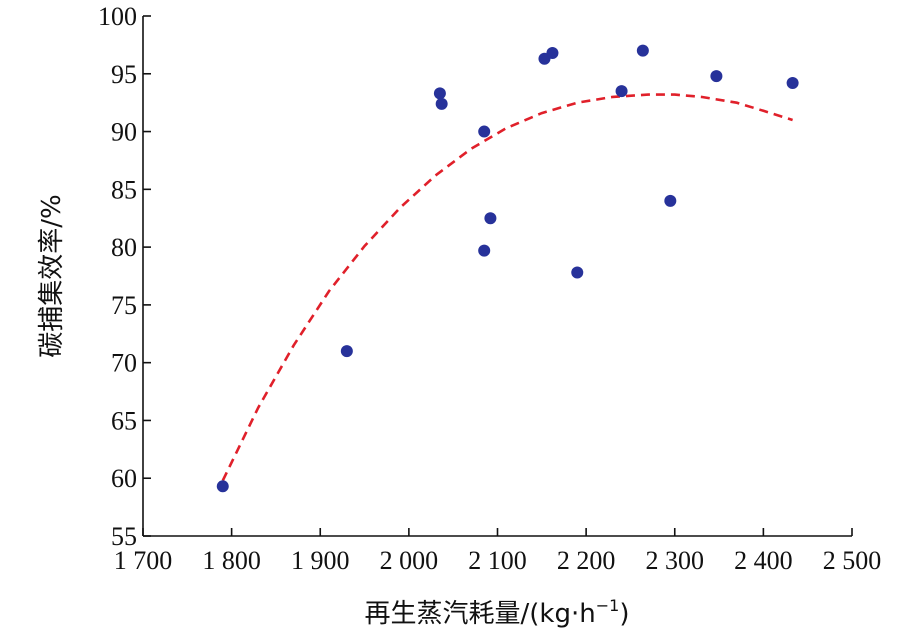 The image size is (922, 638). I want to click on x-tick-label: 2 400, so click(763, 560).